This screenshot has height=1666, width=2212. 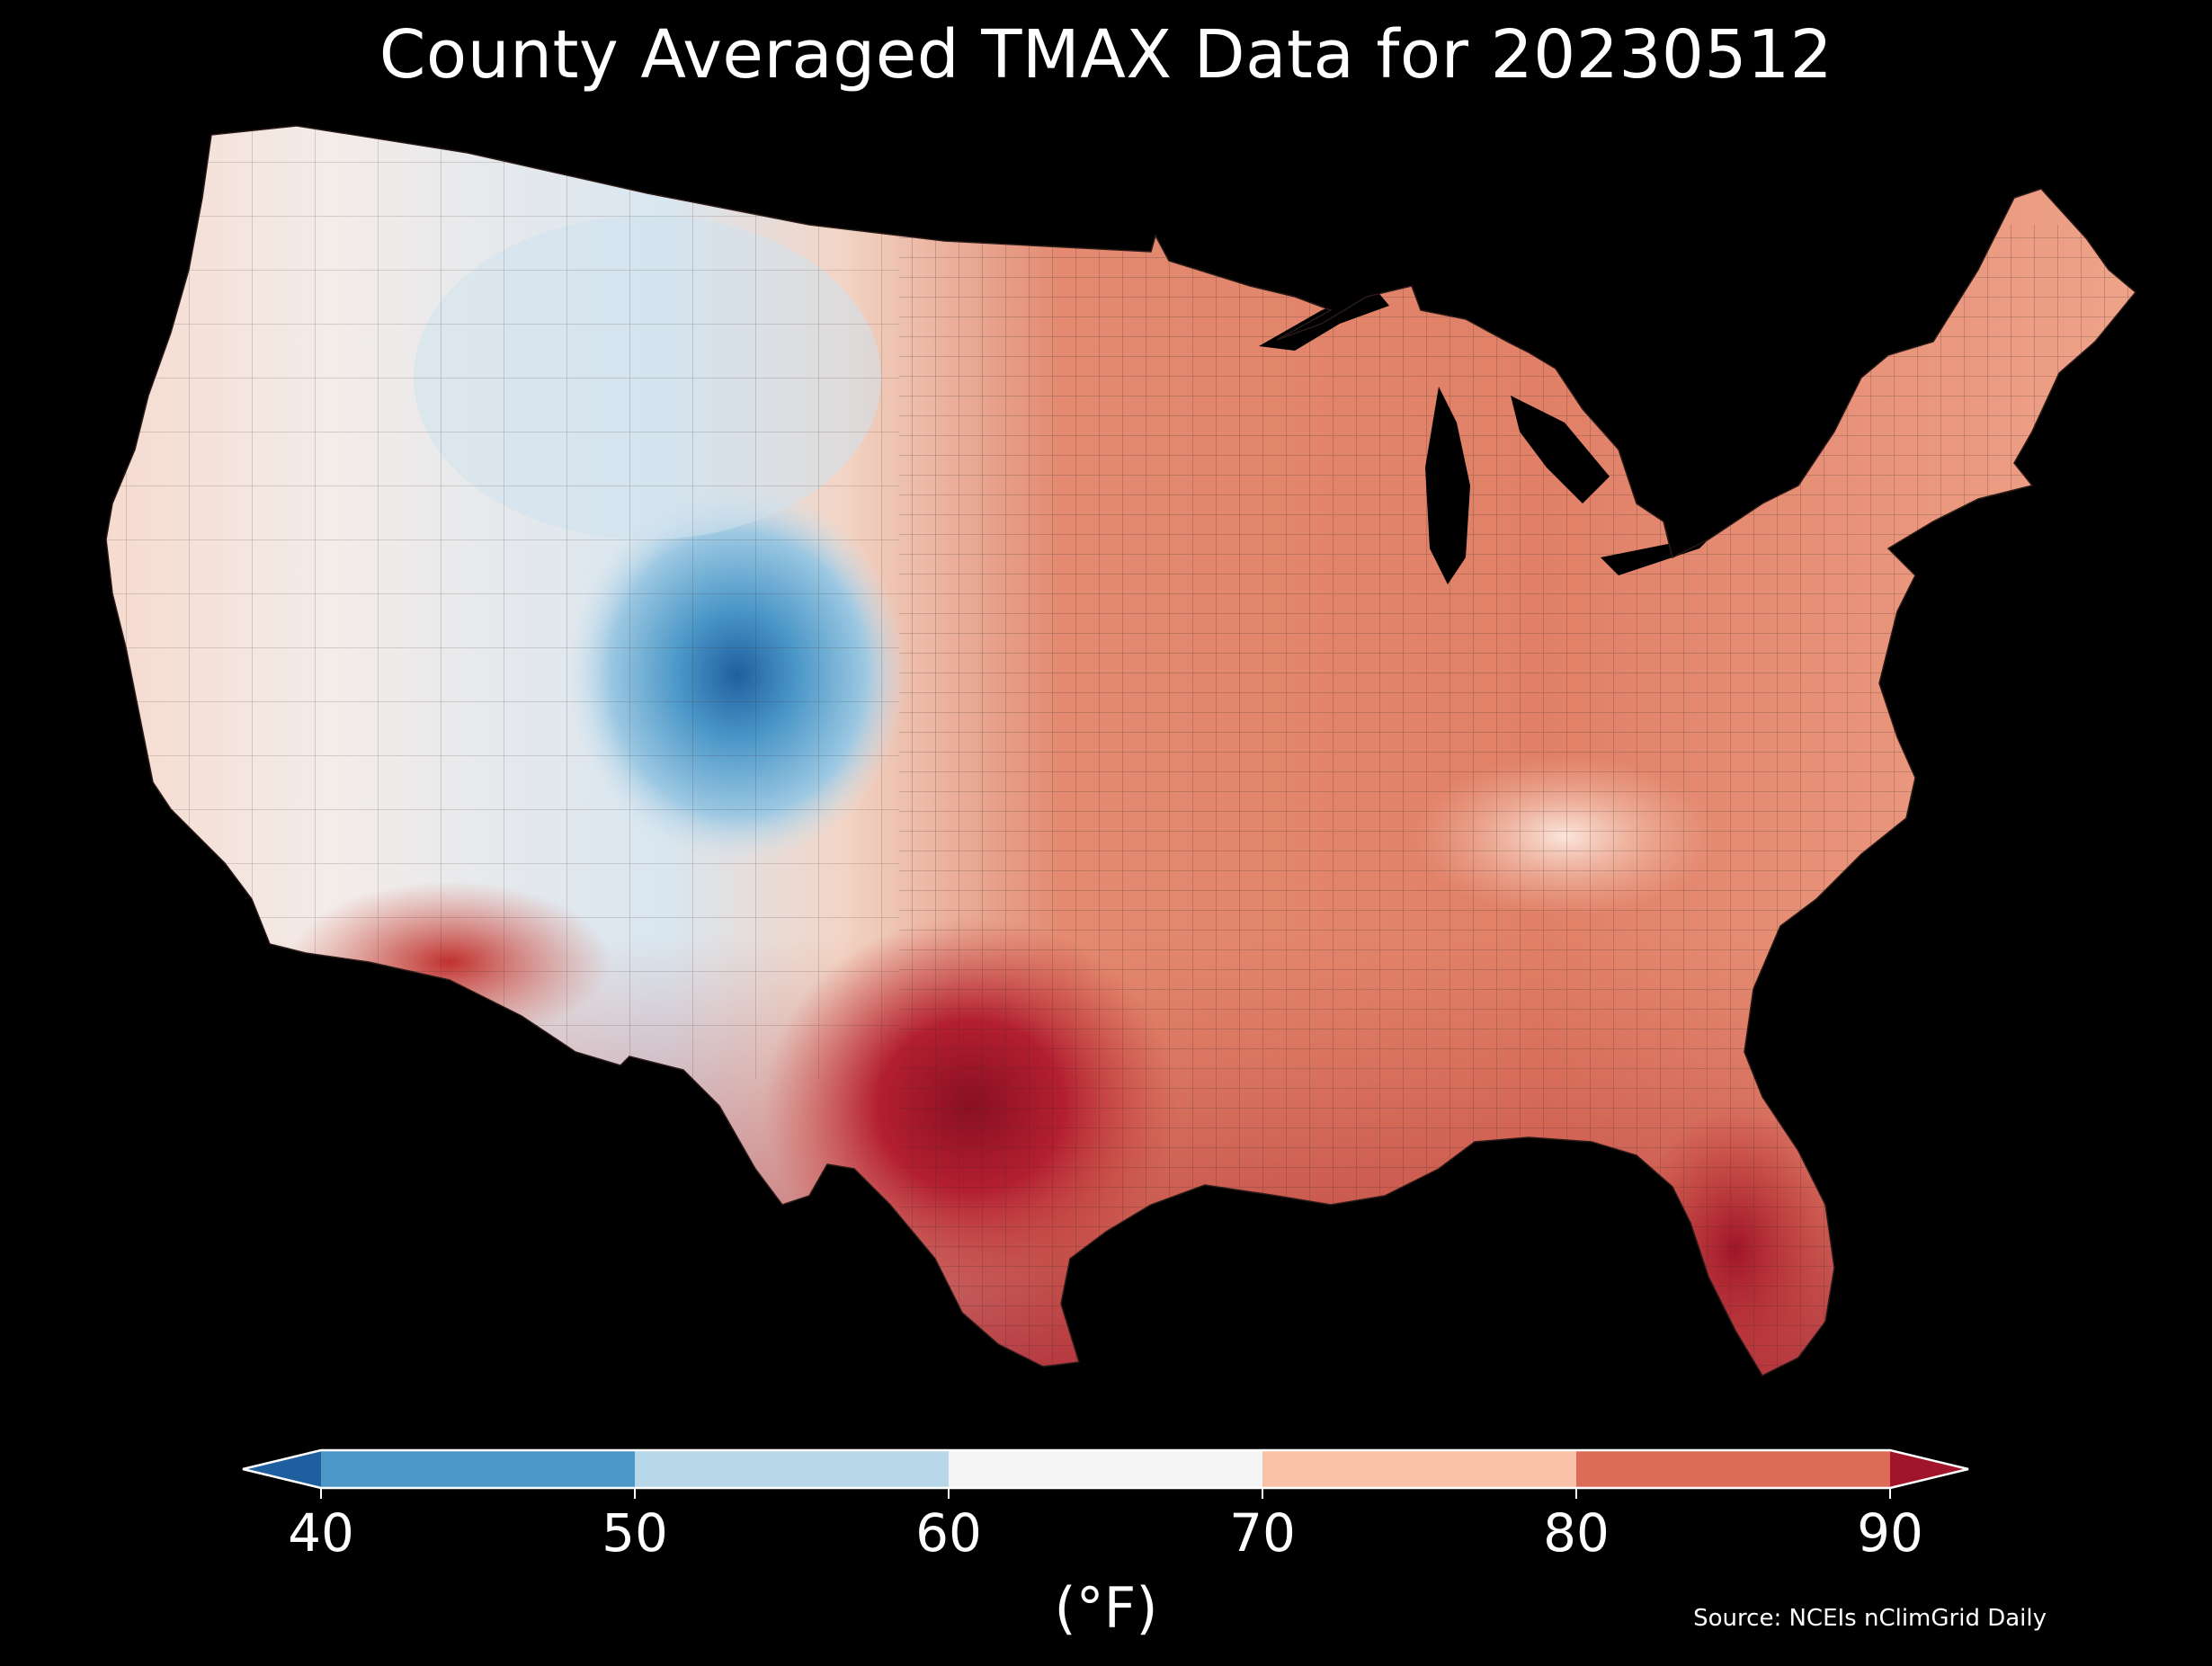 I want to click on colorbar-tick-label: 70, so click(x=1262, y=1533).